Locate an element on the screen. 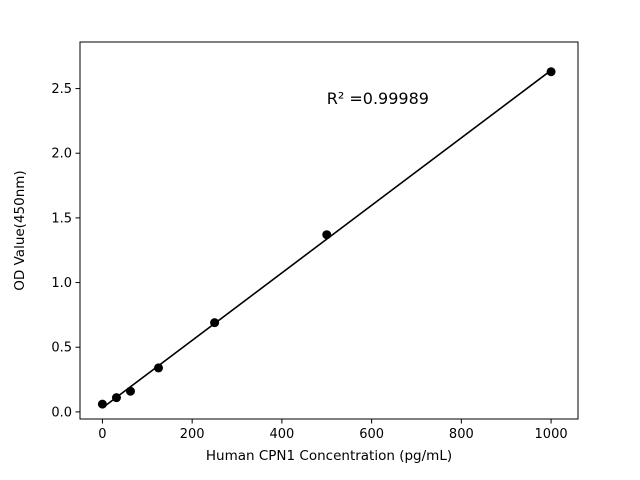 The width and height of the screenshot is (640, 480). x-tick-label: 1000 is located at coordinates (551, 434).